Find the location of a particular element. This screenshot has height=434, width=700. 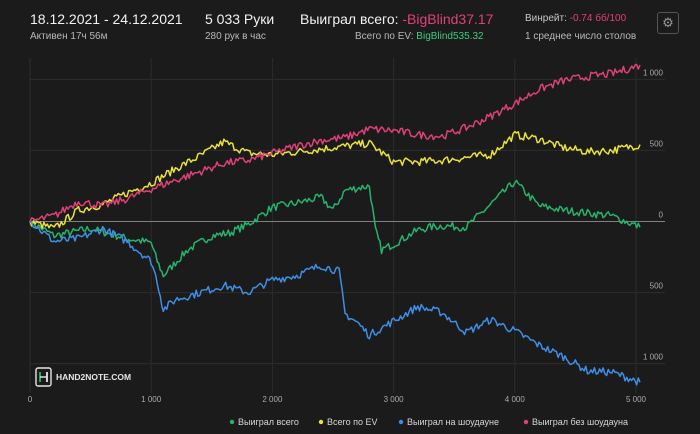

won-total-value: -BigBlind37.17 is located at coordinates (448, 19).